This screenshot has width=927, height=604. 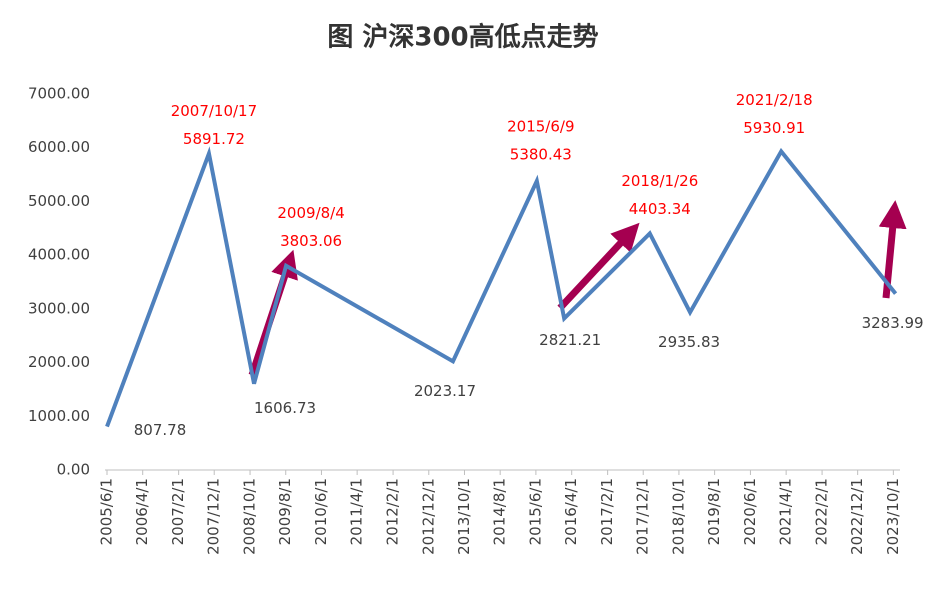 I want to click on x-tick-label: 2014/8/1, so click(x=500, y=511).